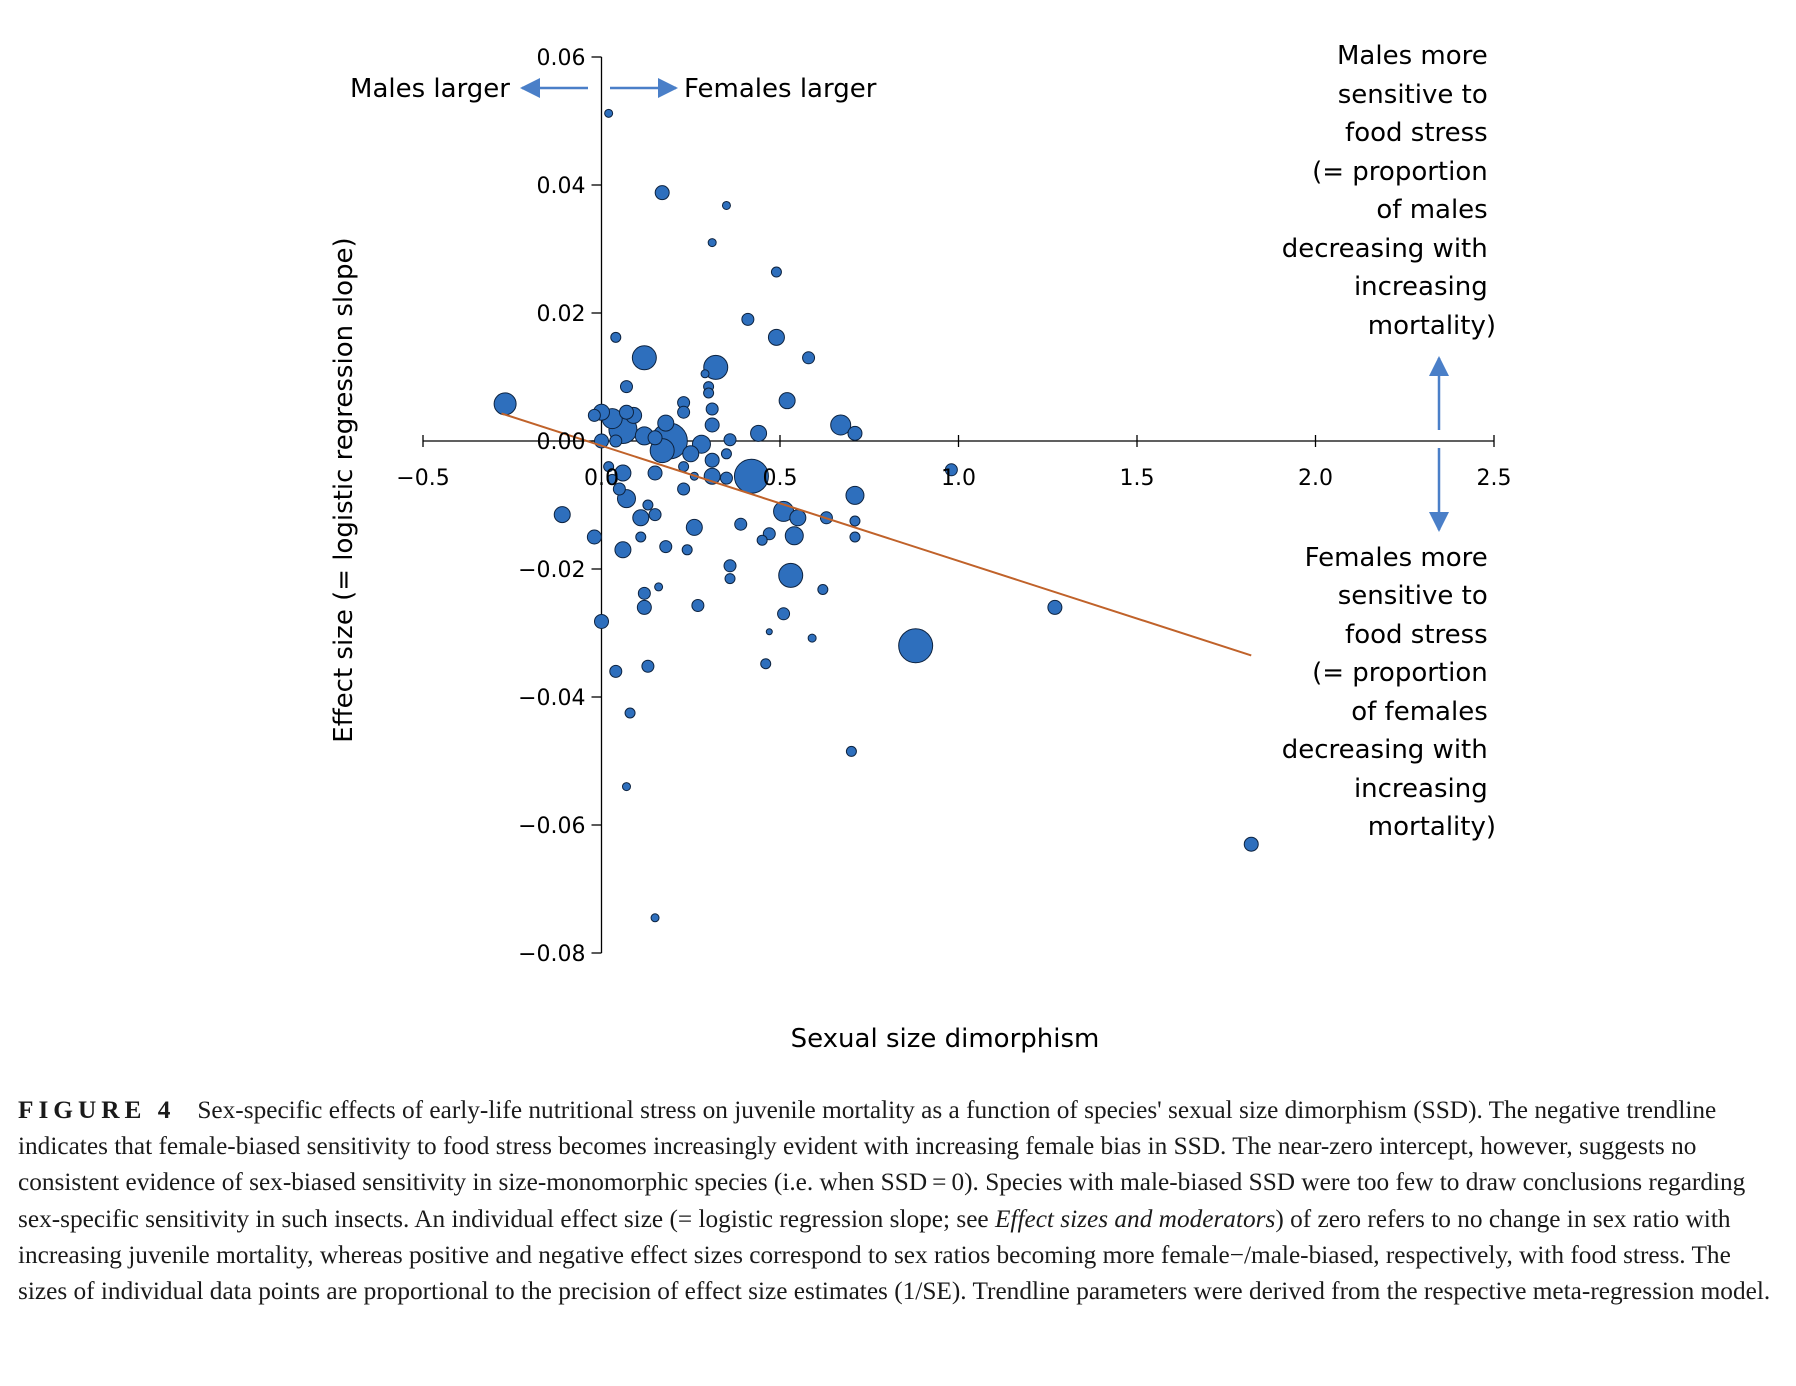 This screenshot has width=1796, height=1386. What do you see at coordinates (430, 89) in the screenshot?
I see `males-larger-label: Males larger` at bounding box center [430, 89].